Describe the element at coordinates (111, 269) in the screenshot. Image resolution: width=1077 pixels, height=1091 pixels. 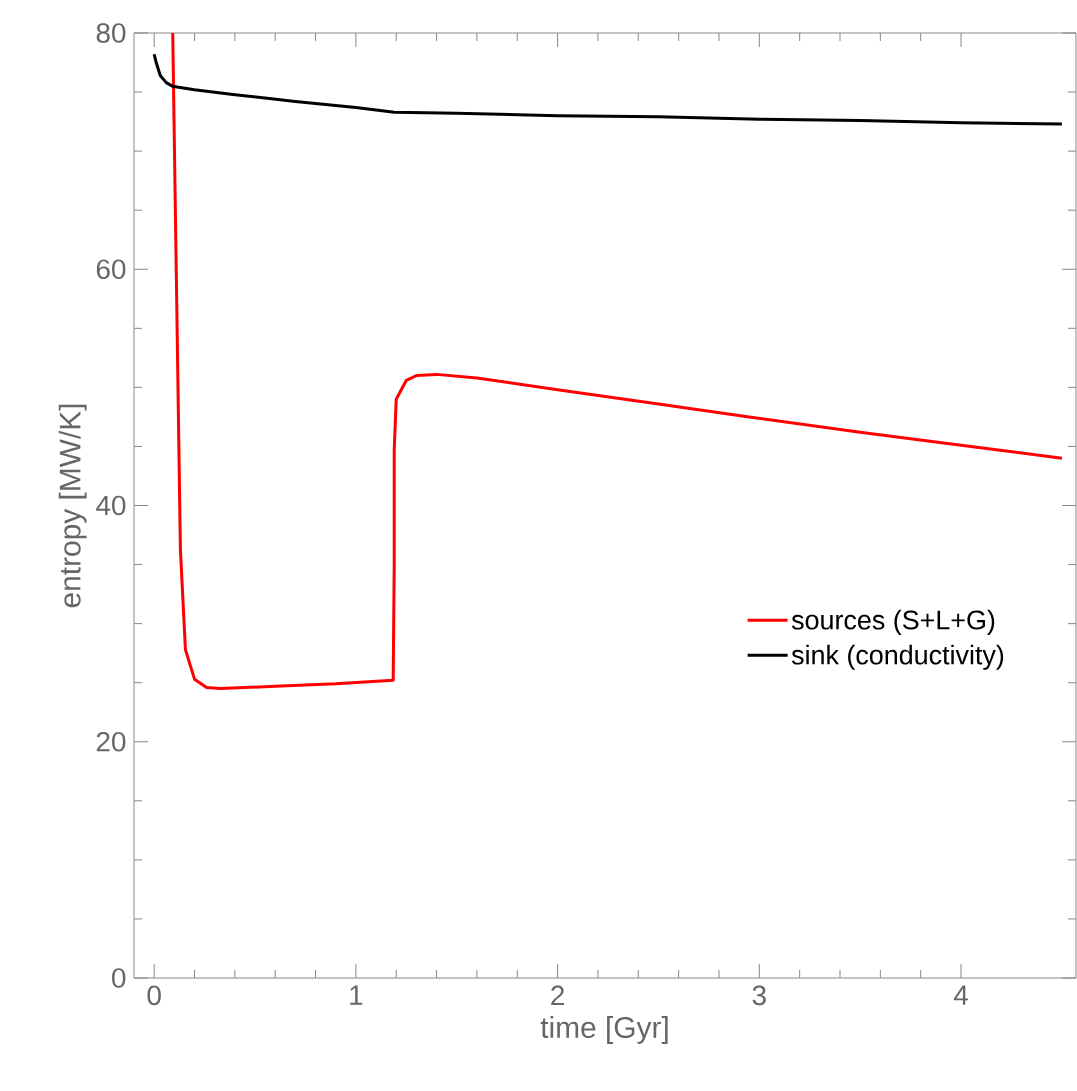
I see `y-tick-label: 60` at that location.